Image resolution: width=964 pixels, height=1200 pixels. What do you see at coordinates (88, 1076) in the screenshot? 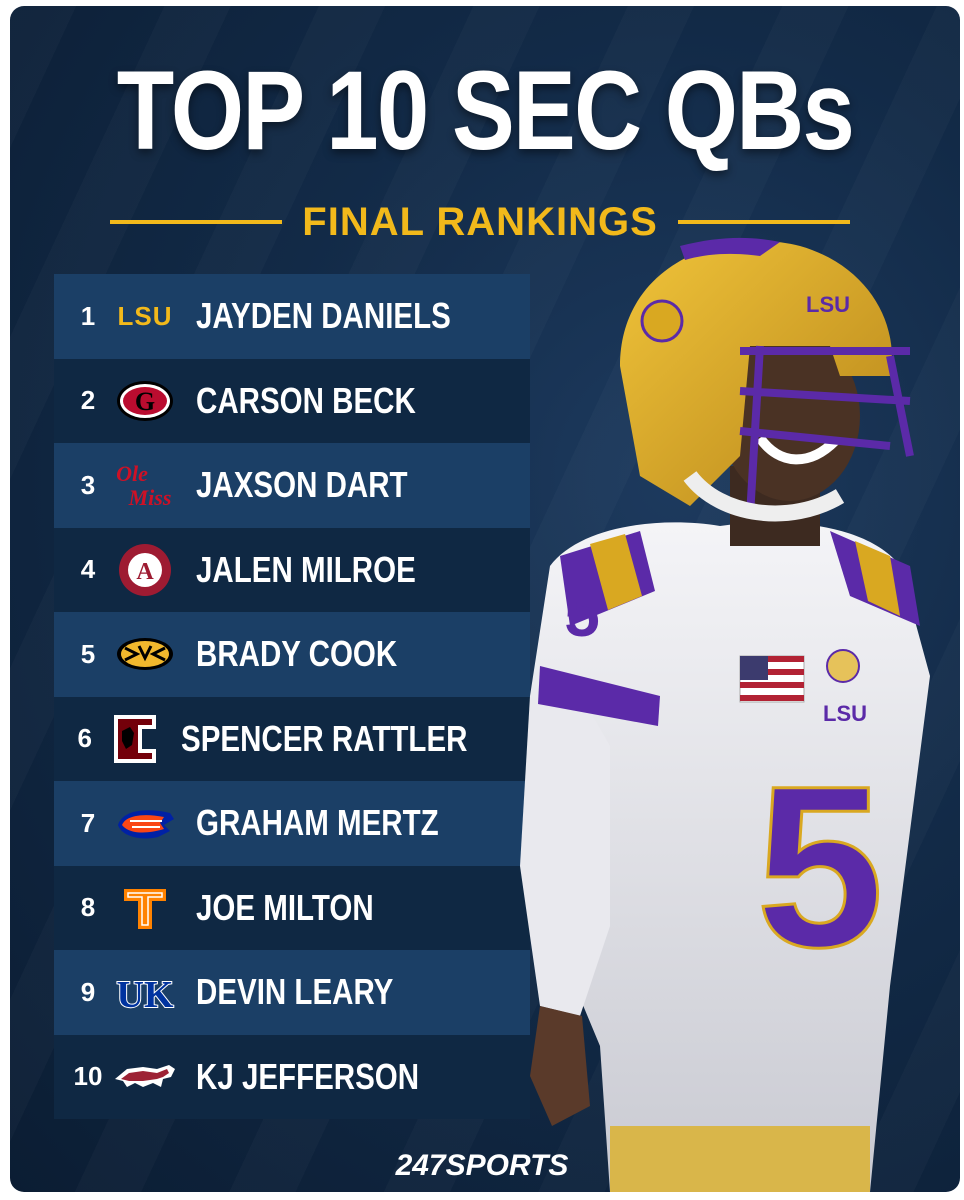
I see `rank-number: 10` at bounding box center [88, 1076].